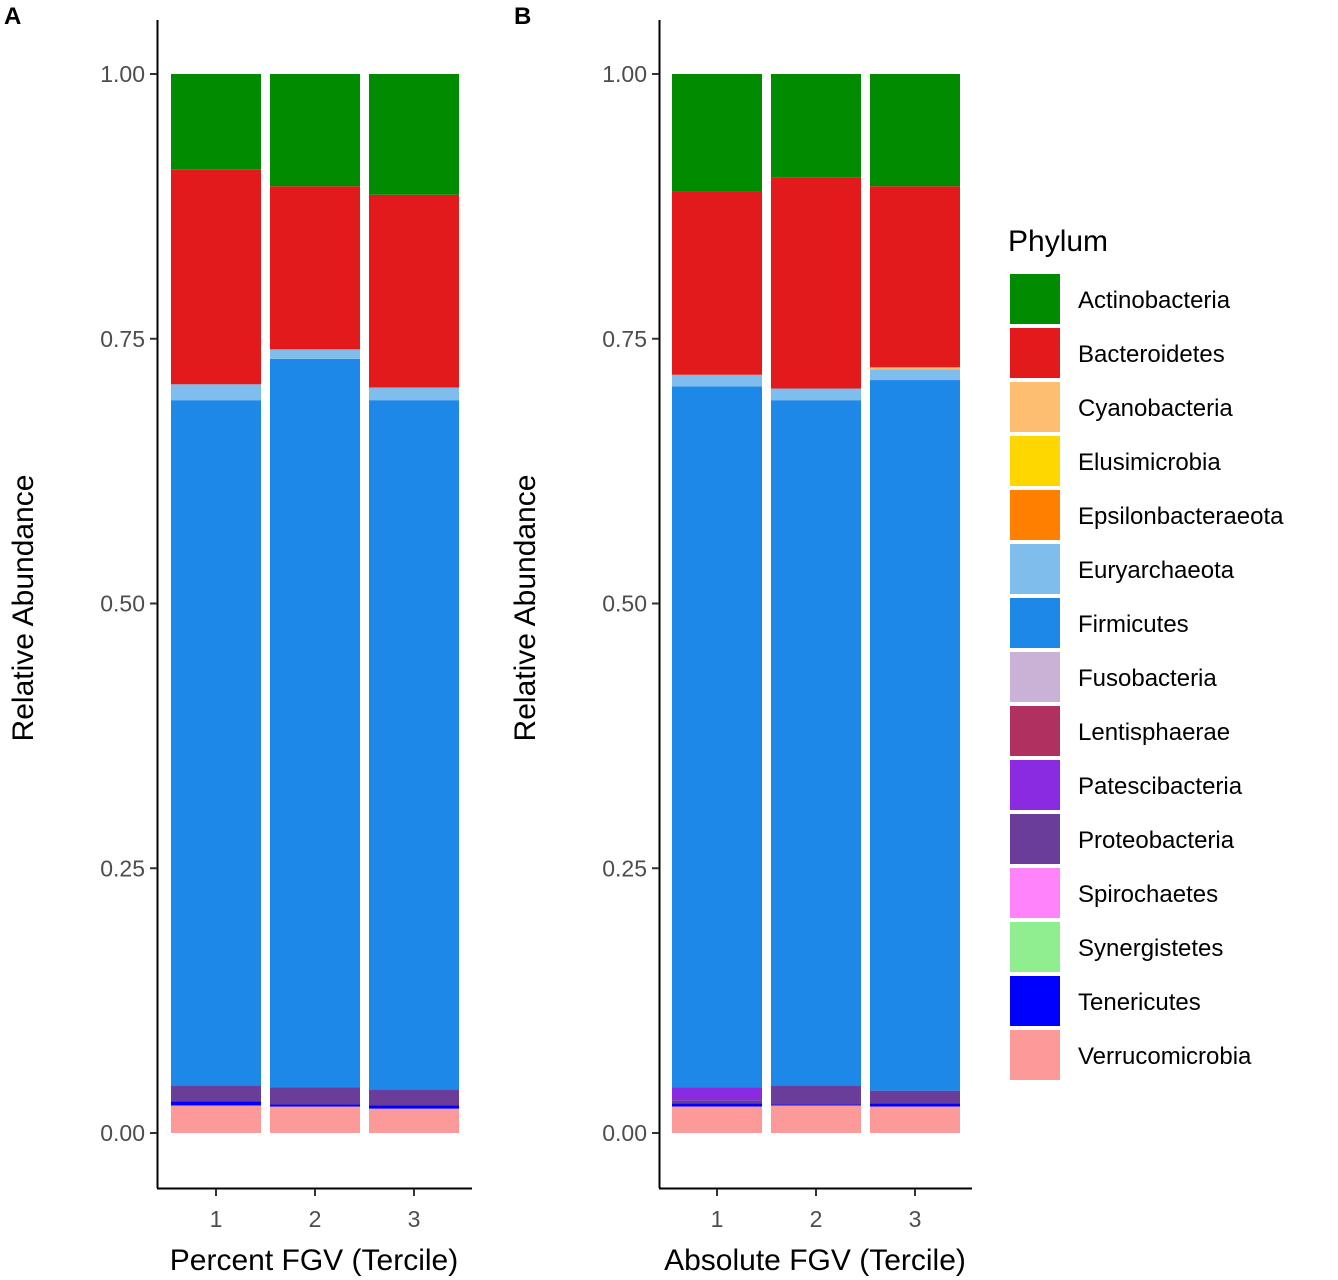 This screenshot has width=1338, height=1280. I want to click on panel-a-x-tick-label-3: 3, so click(414, 1219).